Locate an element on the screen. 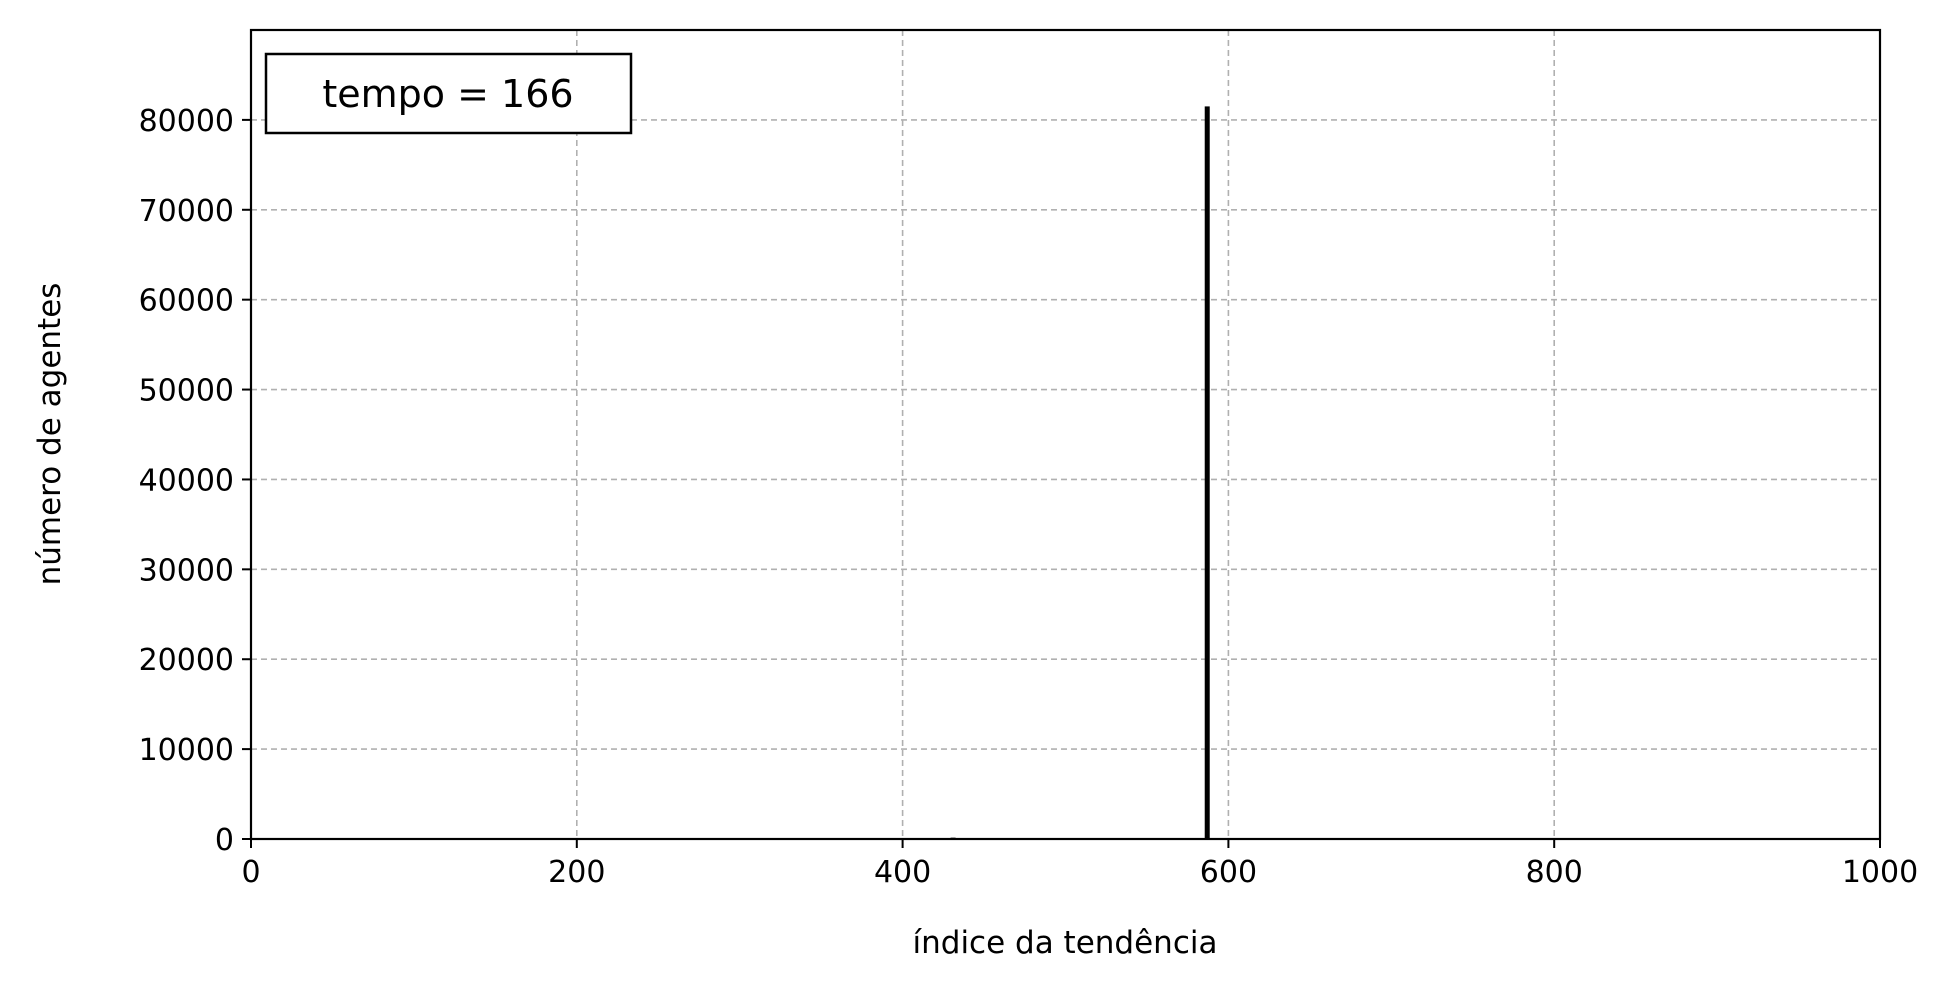 This screenshot has height=994, width=1959. annotation-frame is located at coordinates (448, 93).